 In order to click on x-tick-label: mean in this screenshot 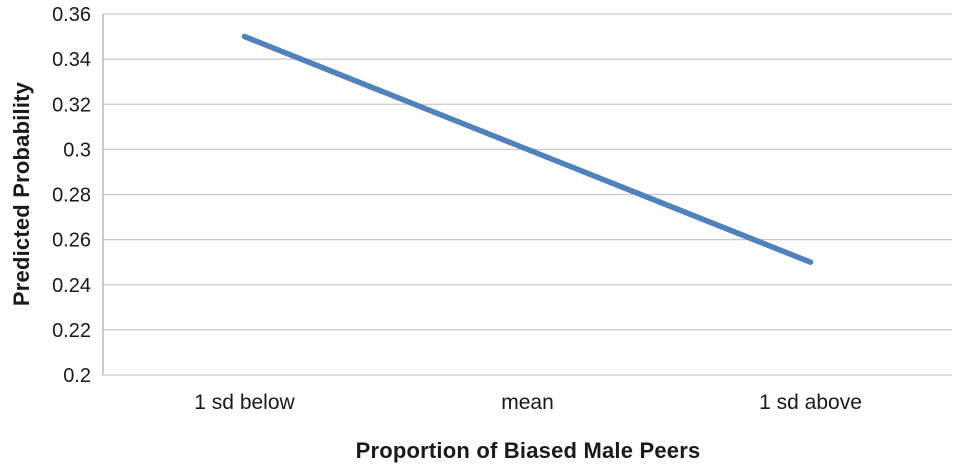, I will do `click(527, 402)`.